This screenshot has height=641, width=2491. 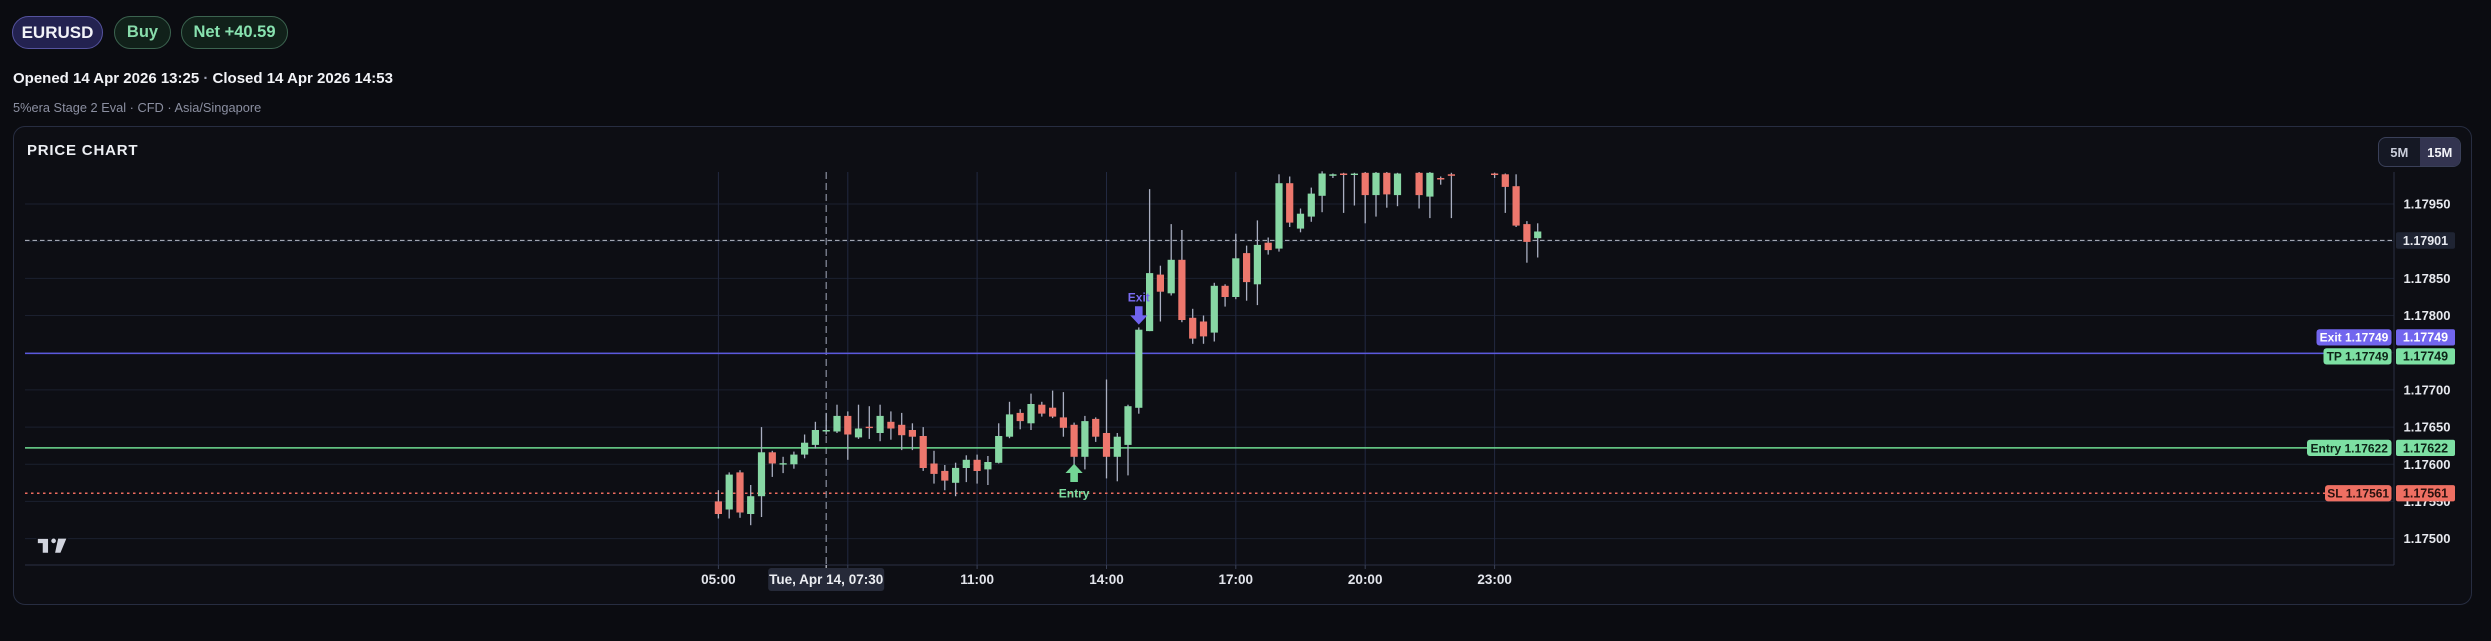 What do you see at coordinates (2425, 241) in the screenshot?
I see `svg-text: 1.17901` at bounding box center [2425, 241].